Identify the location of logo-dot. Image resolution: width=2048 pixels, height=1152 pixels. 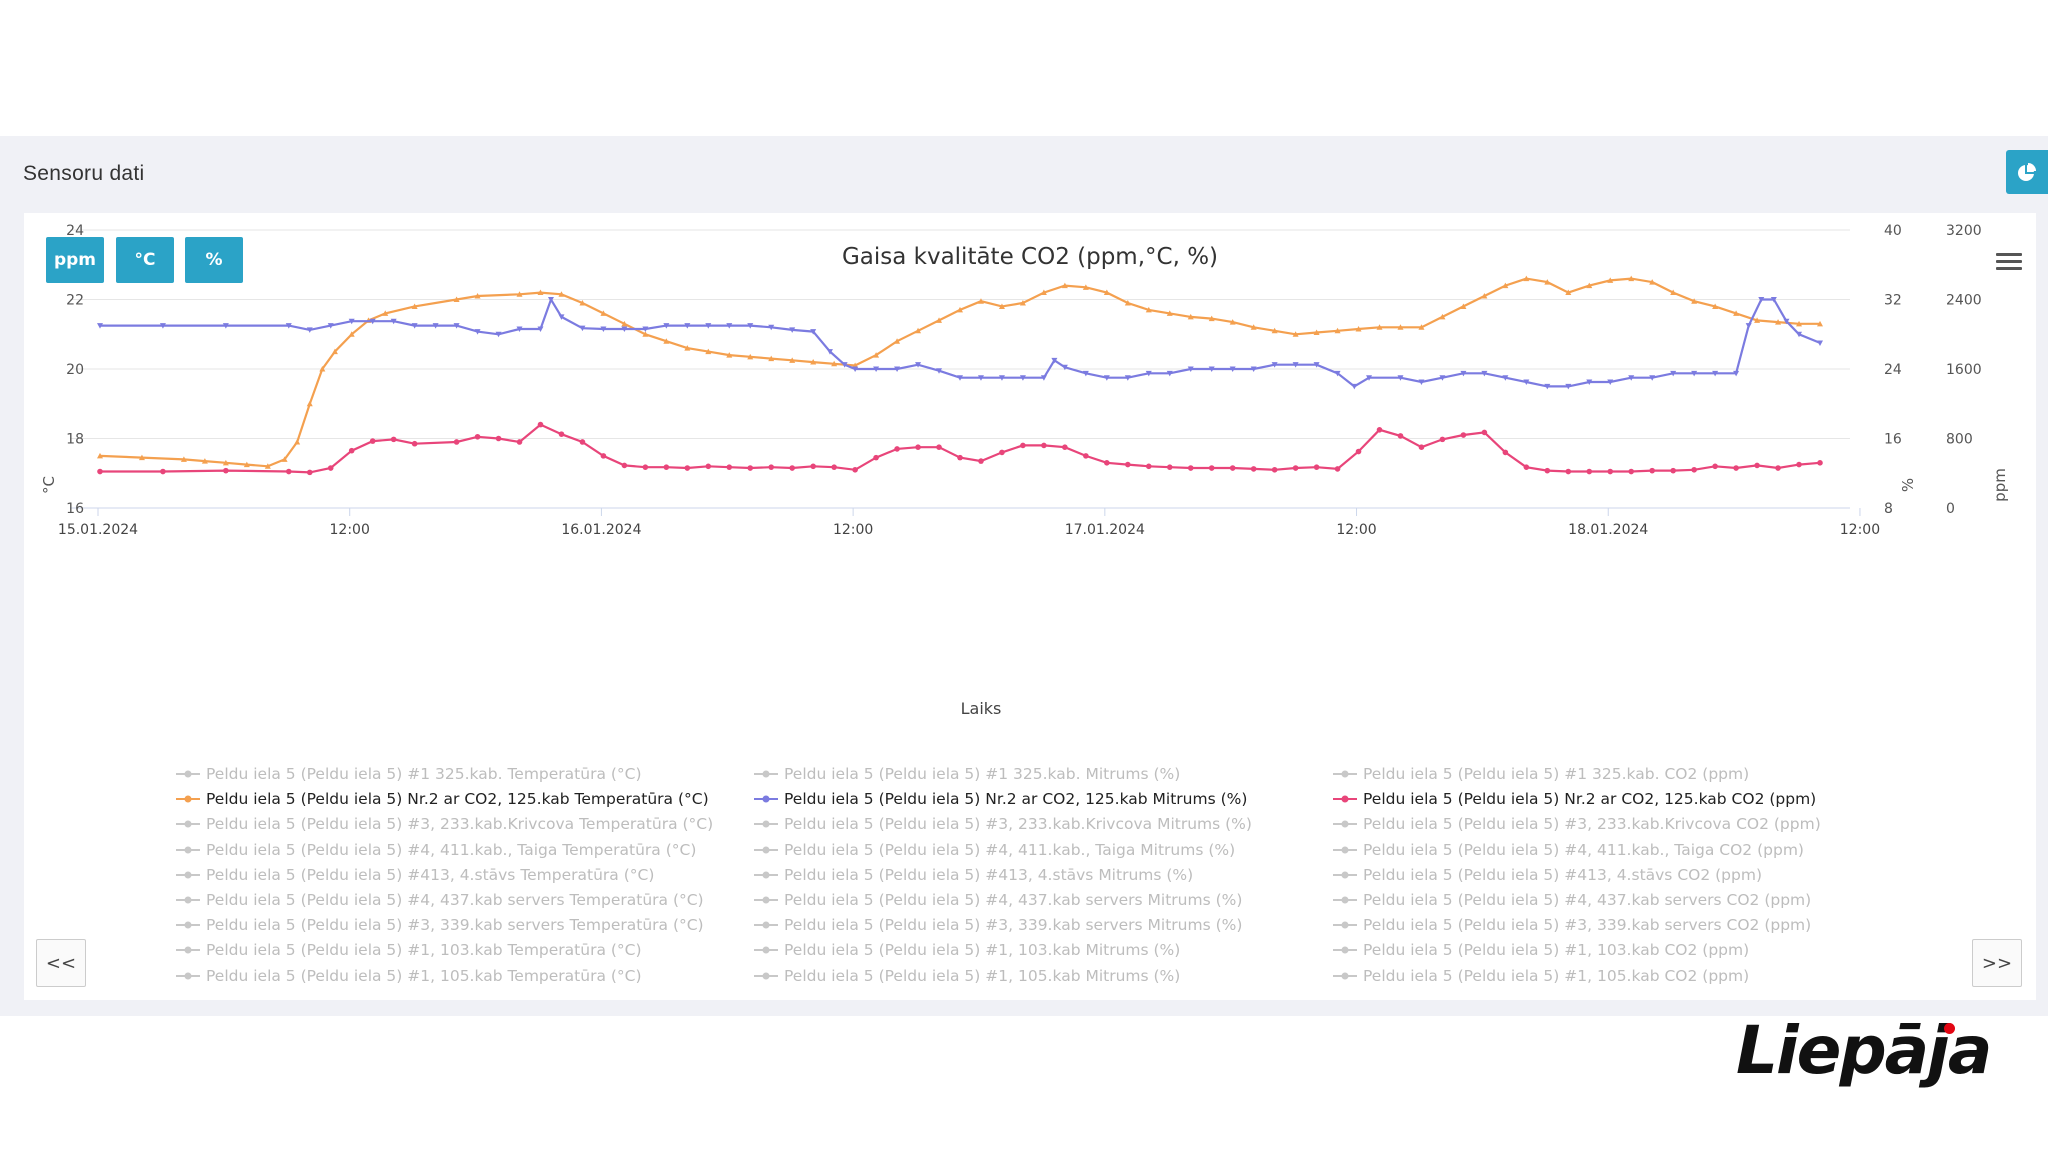
(1949, 1028).